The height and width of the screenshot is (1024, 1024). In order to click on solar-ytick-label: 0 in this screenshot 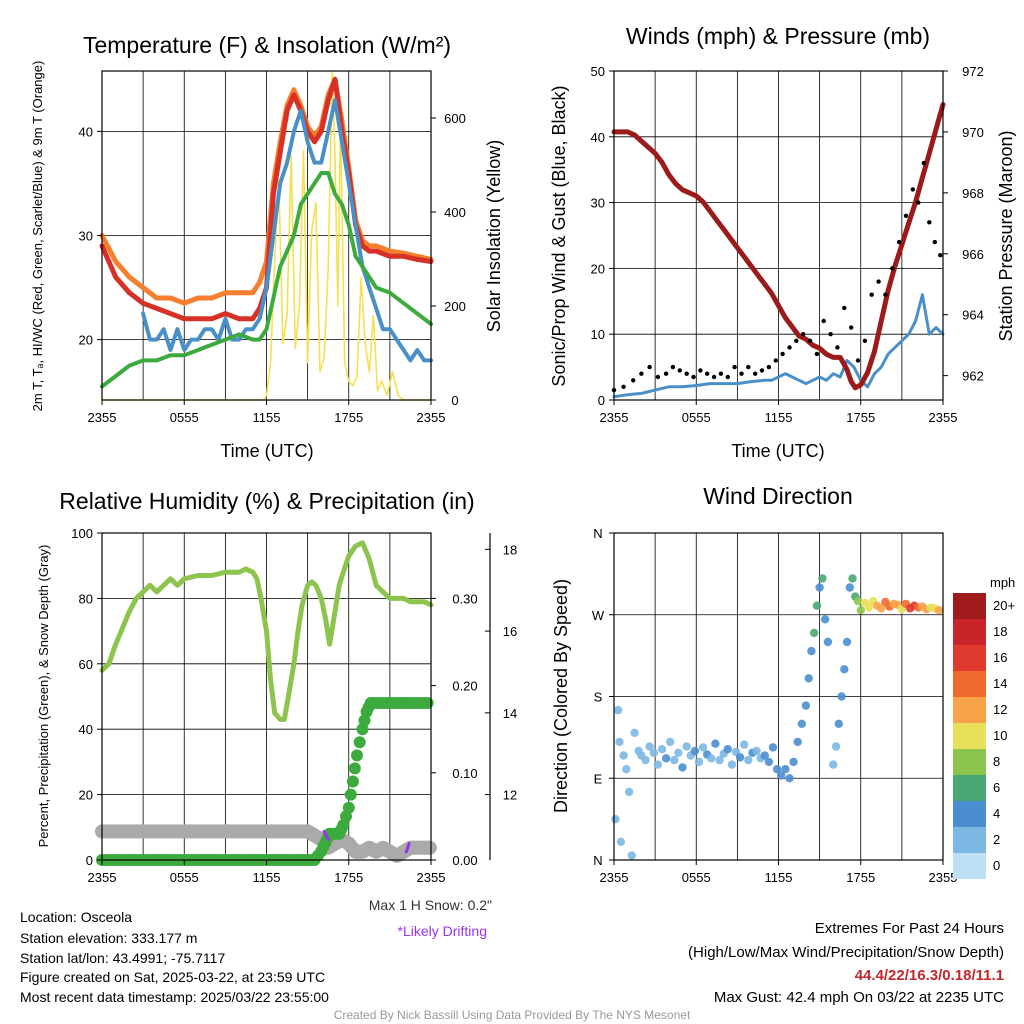, I will do `click(454, 400)`.